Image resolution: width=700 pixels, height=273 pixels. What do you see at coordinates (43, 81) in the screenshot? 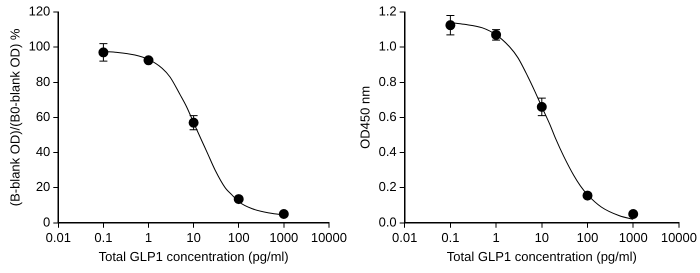
I see `y-tick-label: 80` at bounding box center [43, 81].